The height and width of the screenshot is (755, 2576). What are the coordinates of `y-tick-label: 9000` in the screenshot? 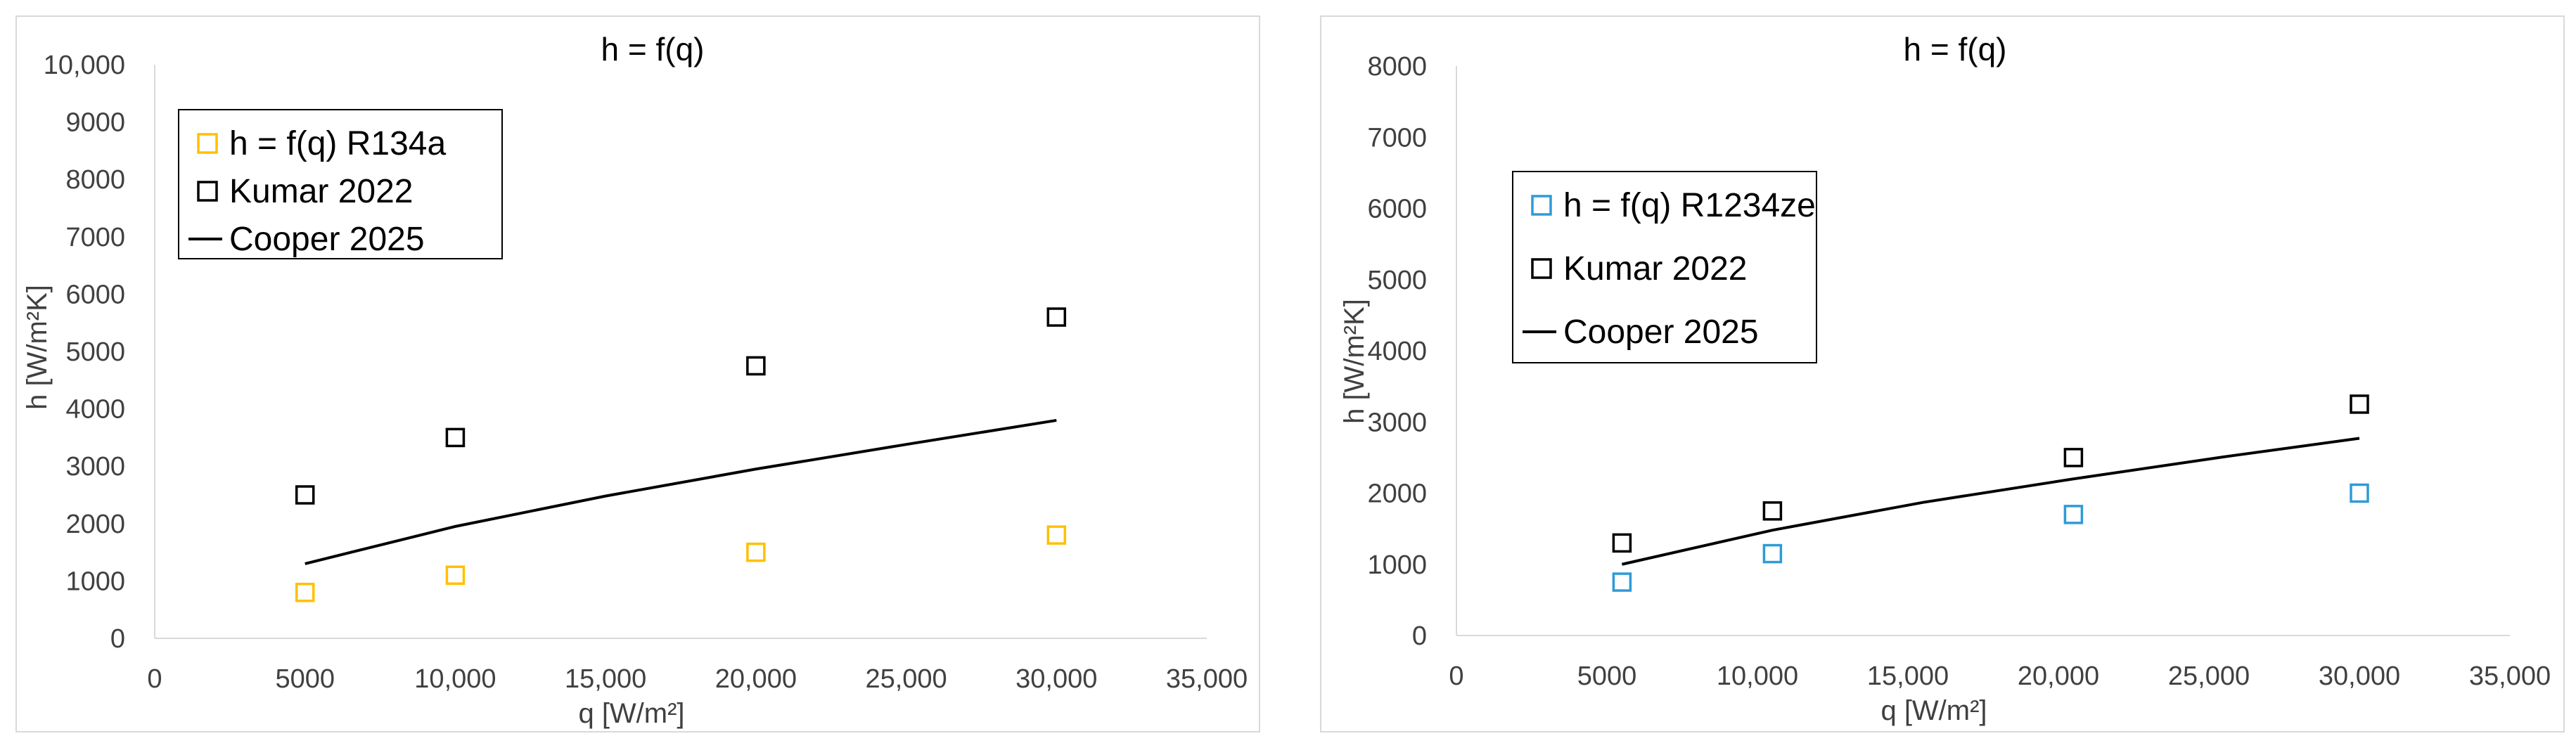 It's located at (95, 123).